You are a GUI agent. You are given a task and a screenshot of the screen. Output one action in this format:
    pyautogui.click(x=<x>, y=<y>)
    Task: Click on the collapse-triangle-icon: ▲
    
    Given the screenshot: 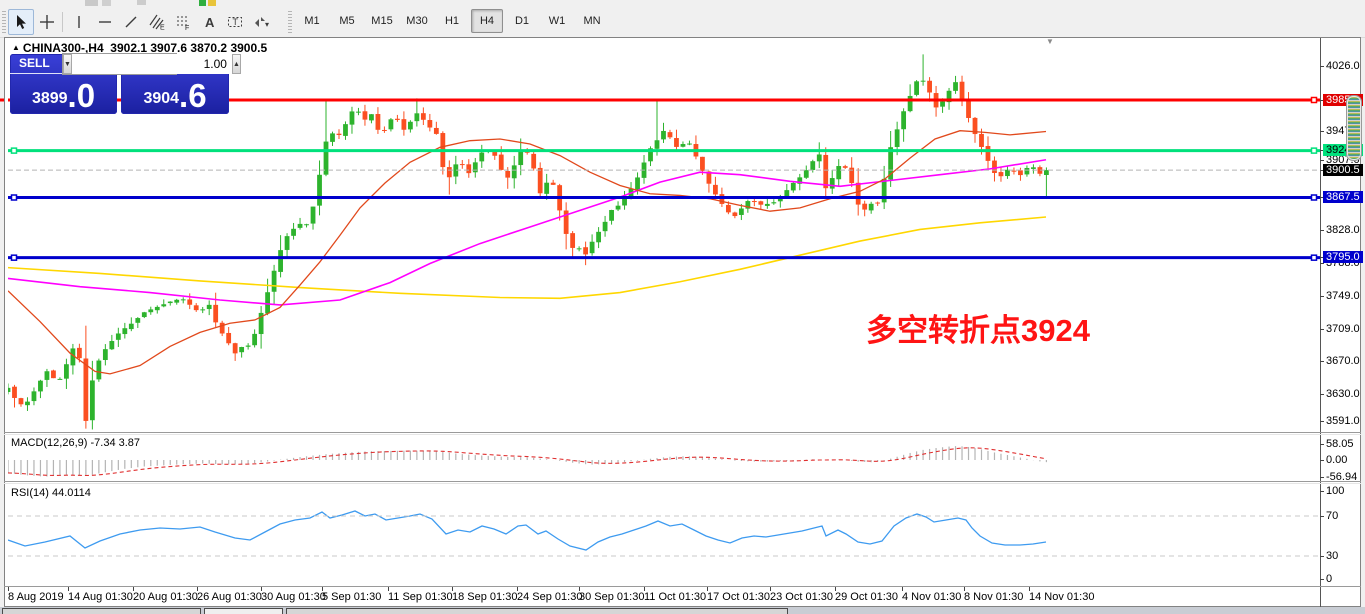 What is the action you would take?
    pyautogui.click(x=16, y=47)
    